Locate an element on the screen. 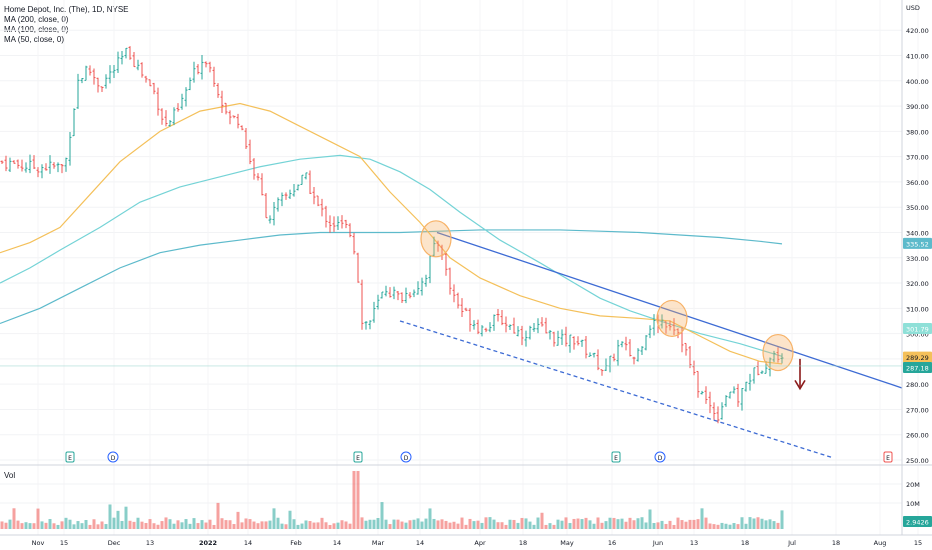 This screenshot has height=550, width=932. event-marker: D is located at coordinates (660, 457).